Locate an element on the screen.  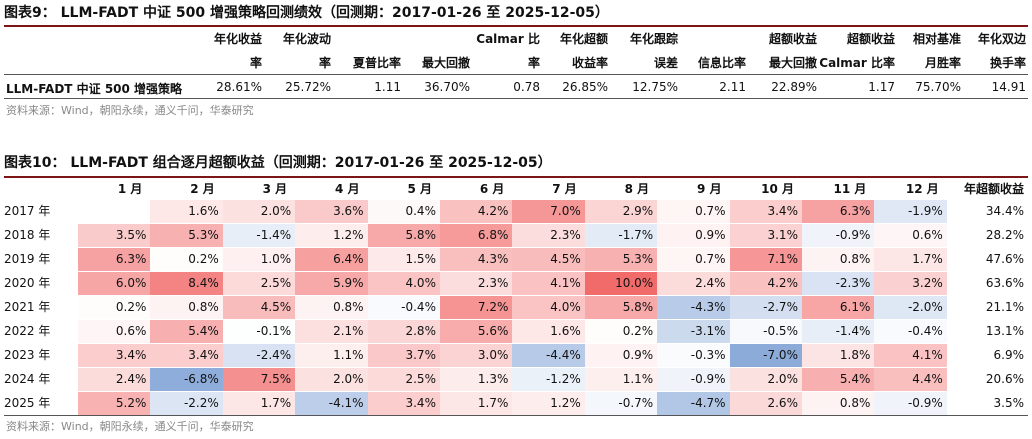
month-cell: 1.5% is located at coordinates (403, 259).